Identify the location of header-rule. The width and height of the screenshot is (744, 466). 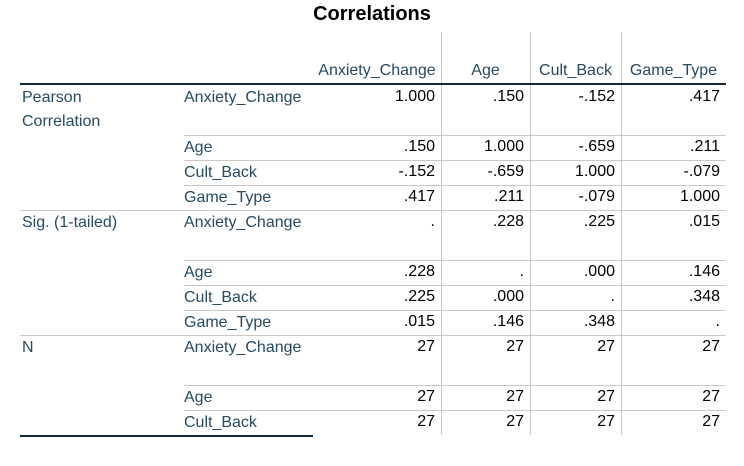
(373, 84).